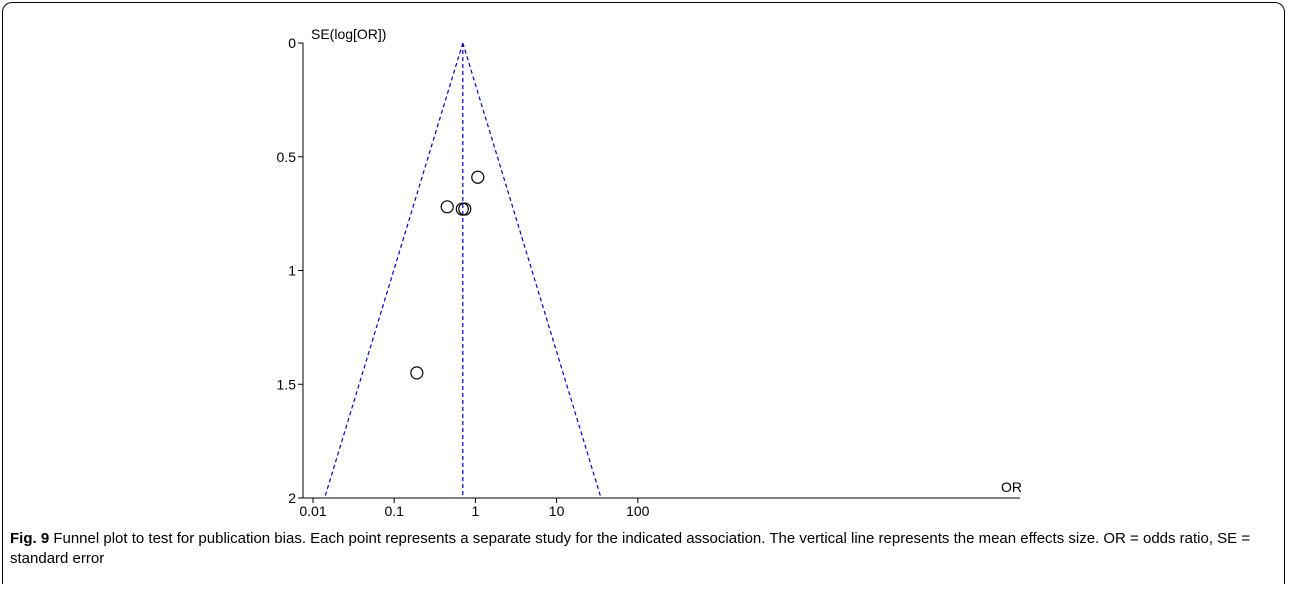 Image resolution: width=1290 pixels, height=590 pixels. Describe the element at coordinates (292, 498) in the screenshot. I see `y-tick-label: 2` at that location.